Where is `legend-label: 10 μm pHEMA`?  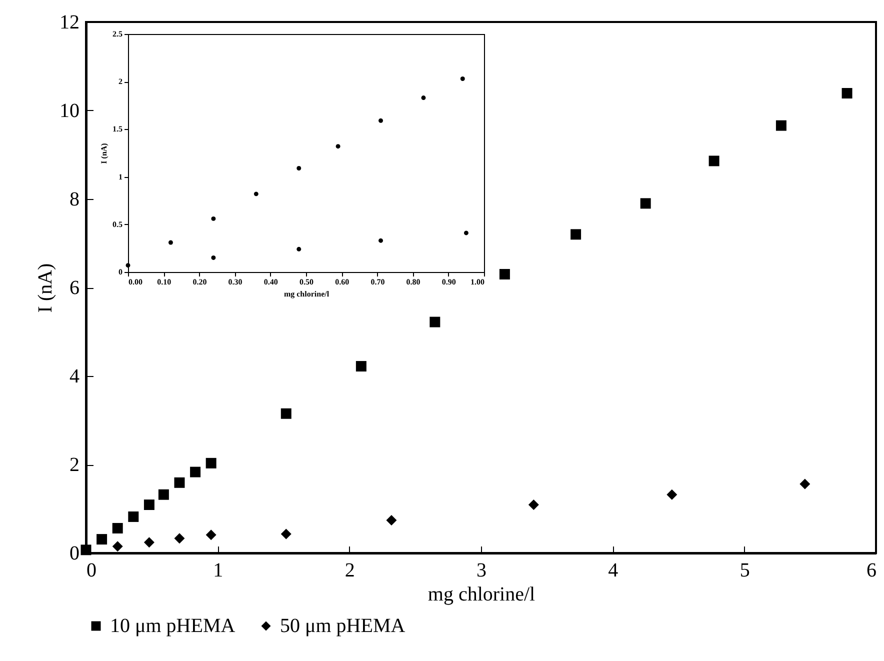
legend-label: 10 μm pHEMA is located at coordinates (173, 626).